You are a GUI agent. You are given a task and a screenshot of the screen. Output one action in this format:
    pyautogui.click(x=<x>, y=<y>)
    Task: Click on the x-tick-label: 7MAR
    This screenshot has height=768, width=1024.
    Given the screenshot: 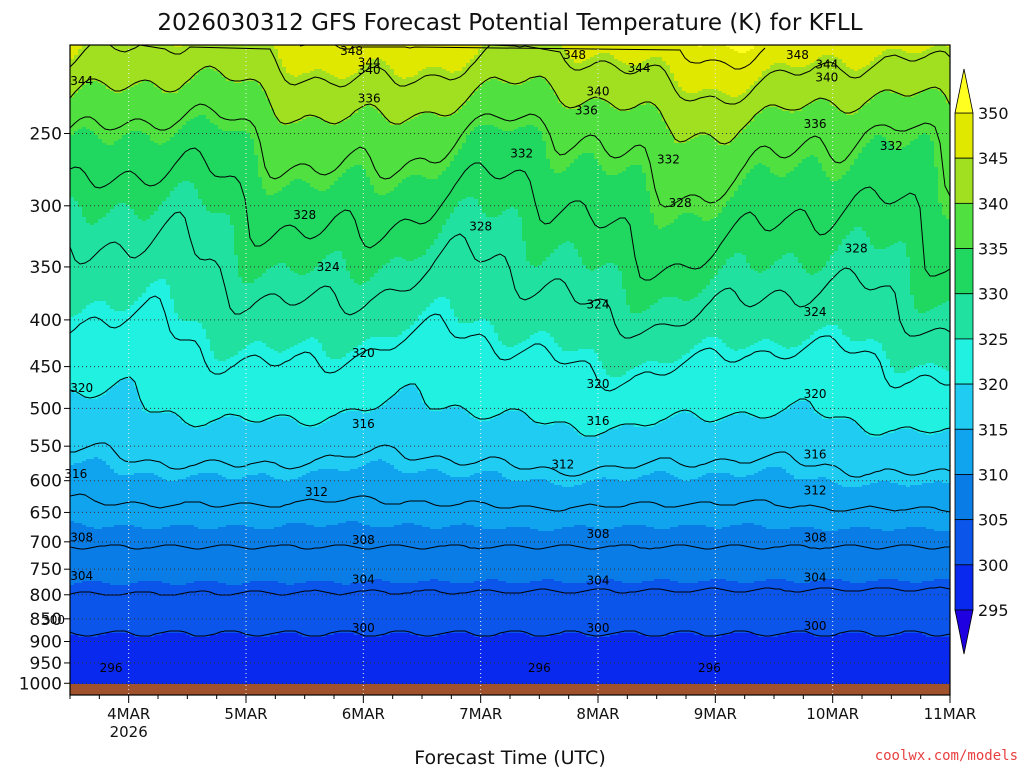 What is the action you would take?
    pyautogui.click(x=480, y=714)
    